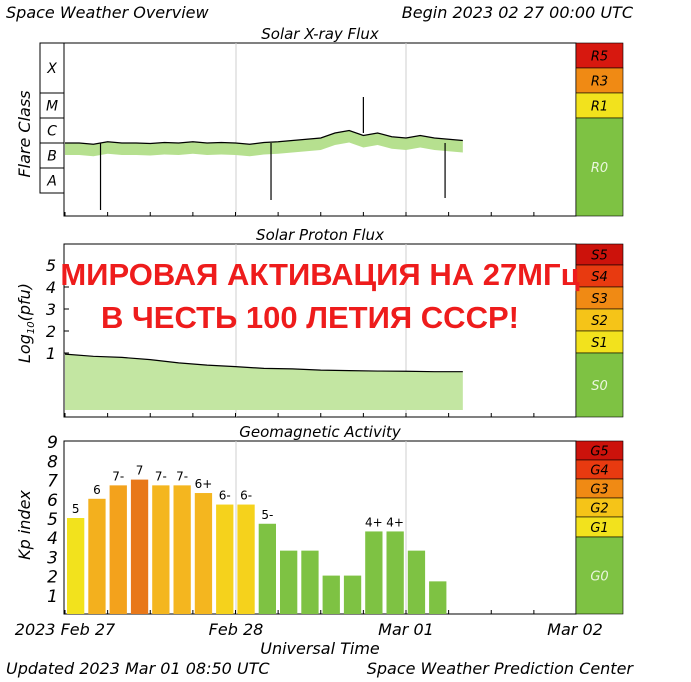 The height and width of the screenshot is (682, 691). What do you see at coordinates (51, 69) in the screenshot?
I see `flare-class-label: X` at bounding box center [51, 69].